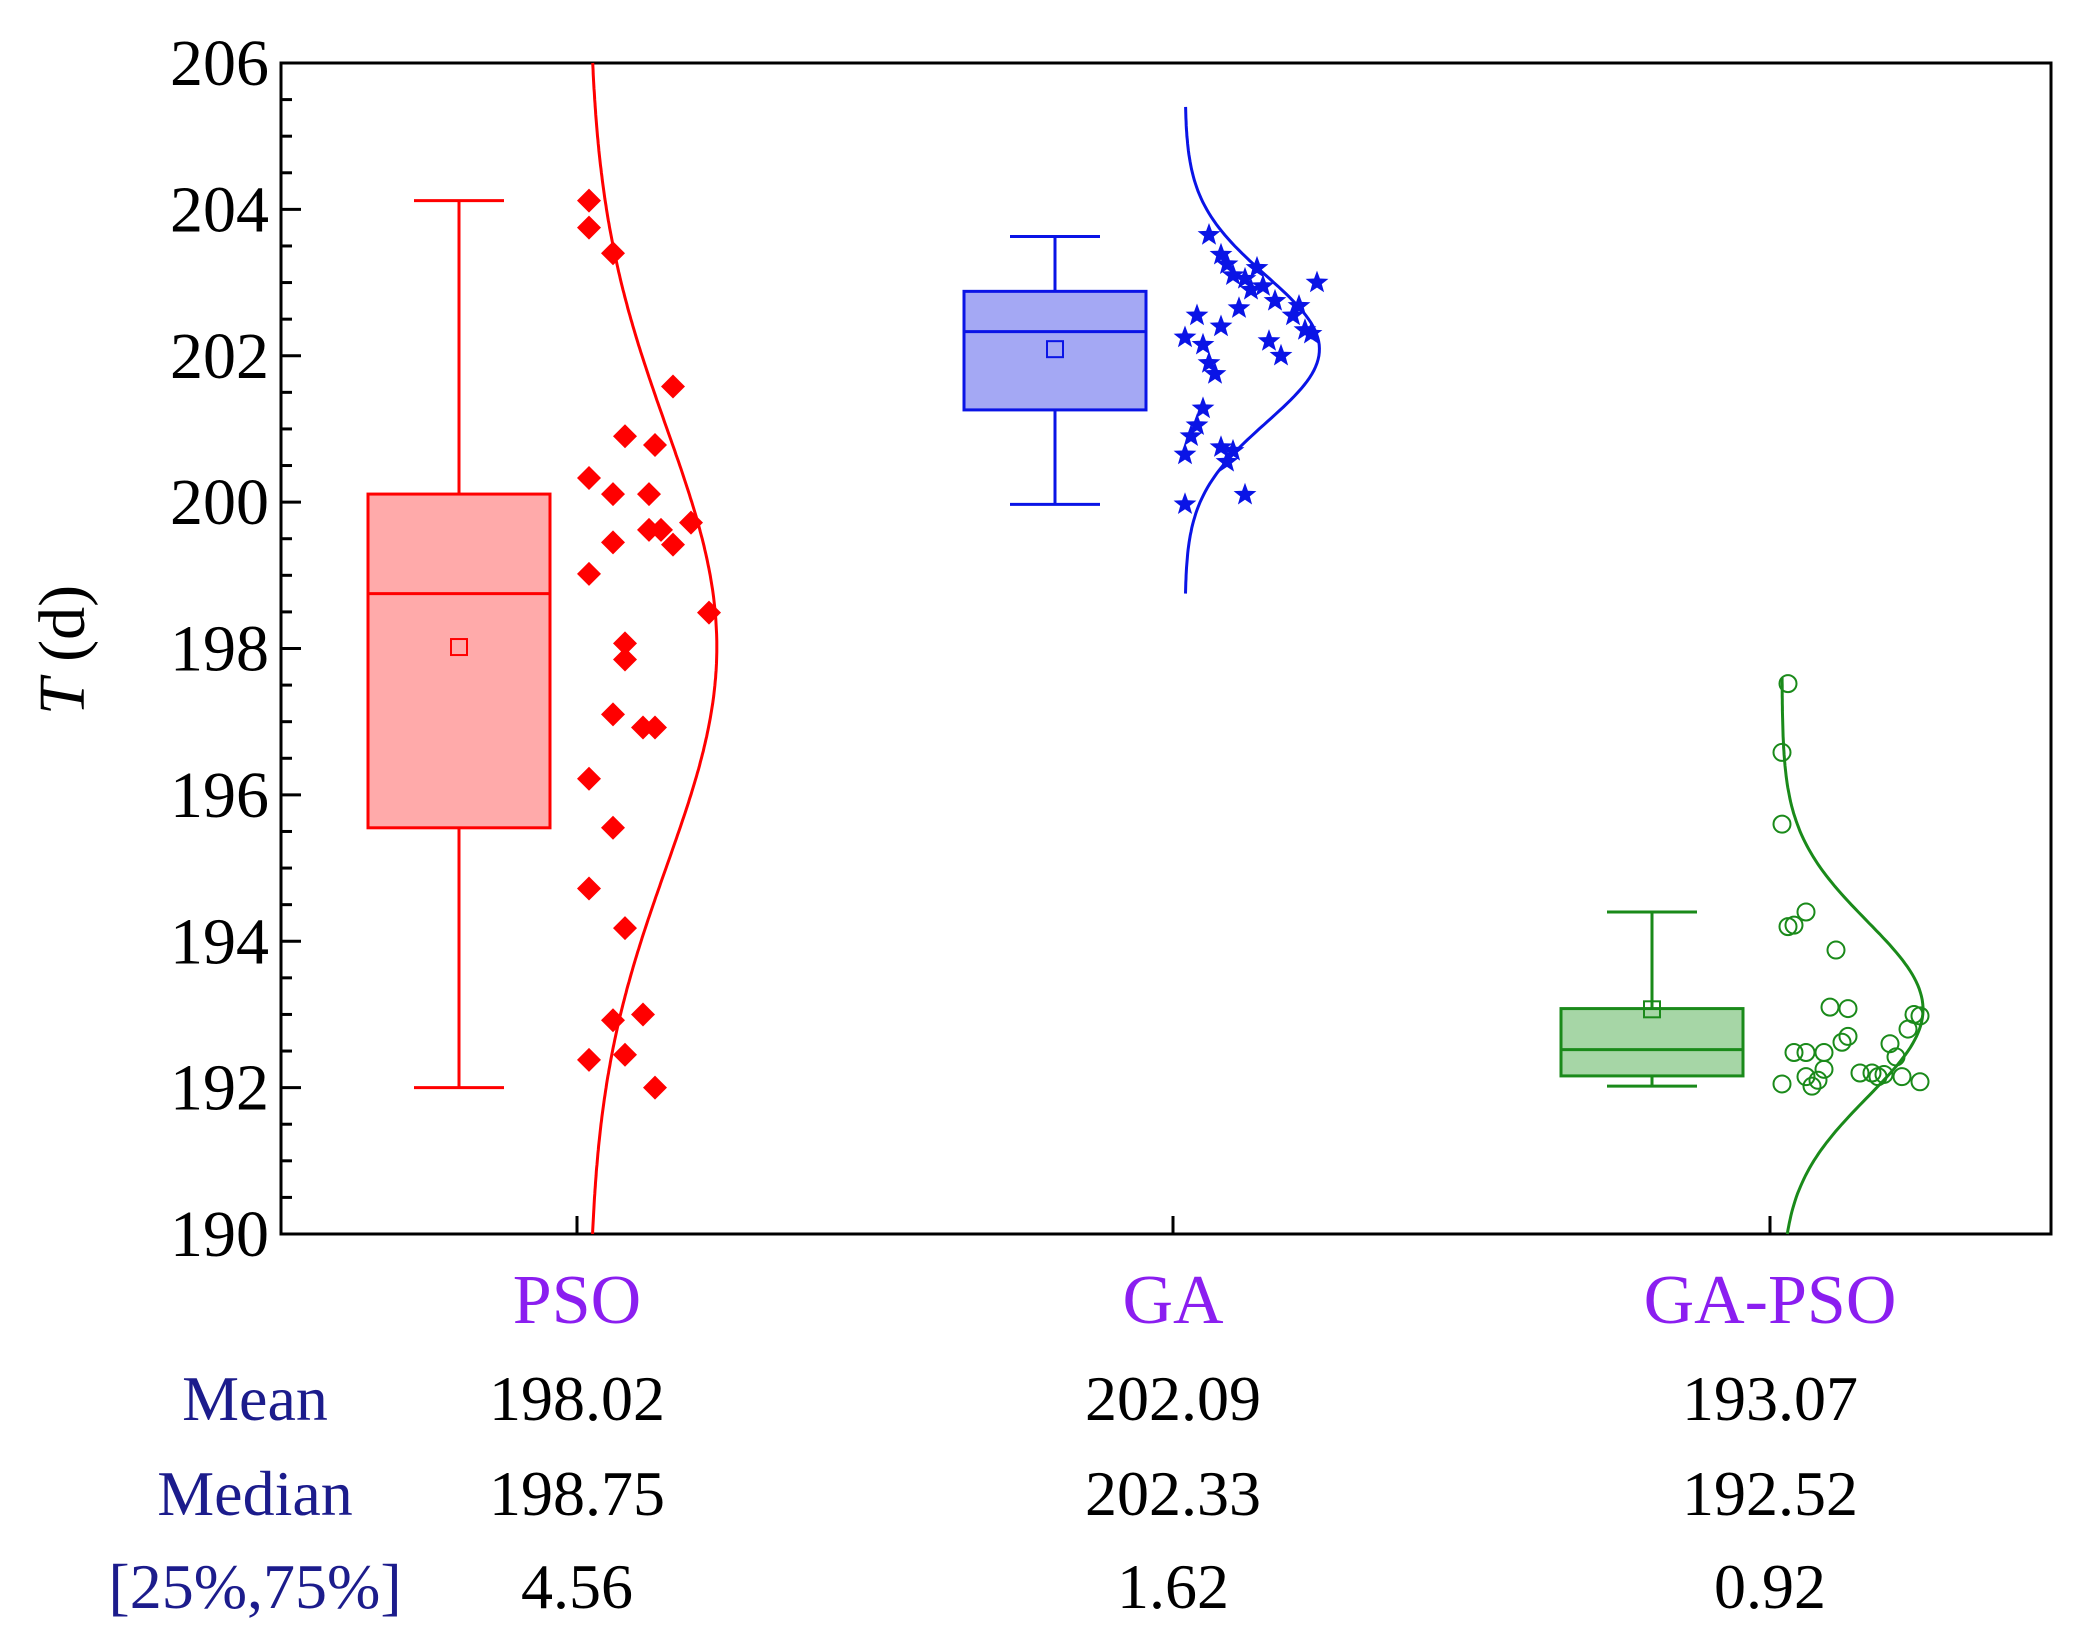 This screenshot has height=1645, width=2088. I want to click on y-axis-label: T (d), so click(62, 650).